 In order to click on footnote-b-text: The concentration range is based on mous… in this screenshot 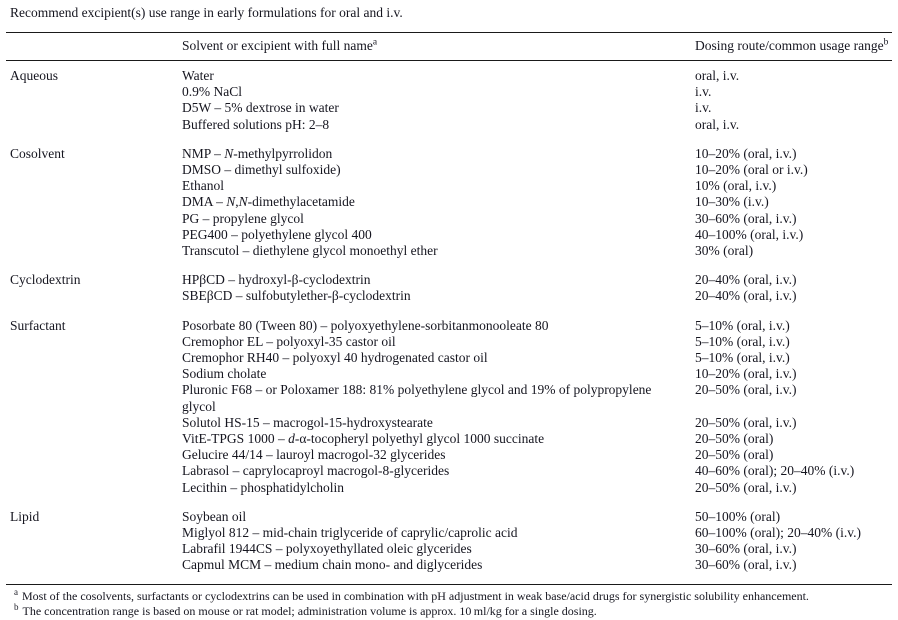, I will do `click(309, 611)`.